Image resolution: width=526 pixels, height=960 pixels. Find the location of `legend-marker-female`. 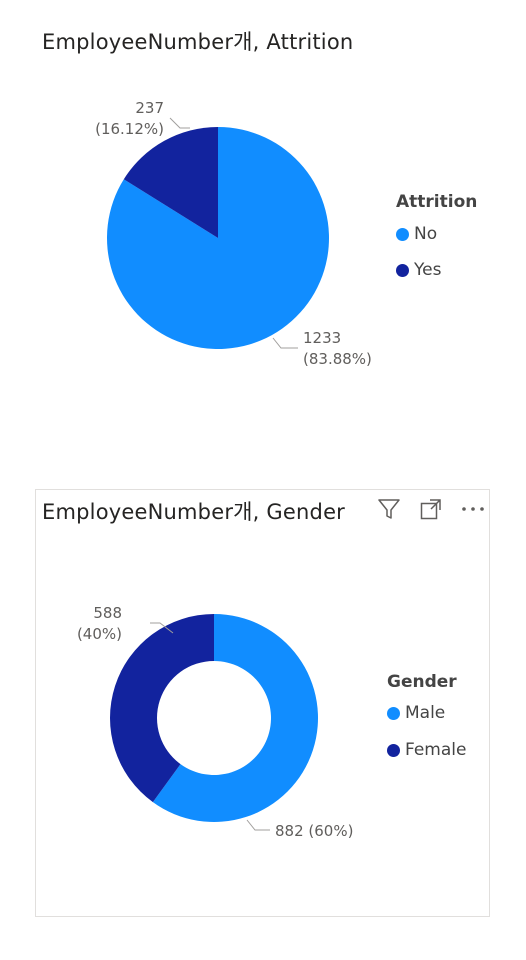

legend-marker-female is located at coordinates (393, 750).